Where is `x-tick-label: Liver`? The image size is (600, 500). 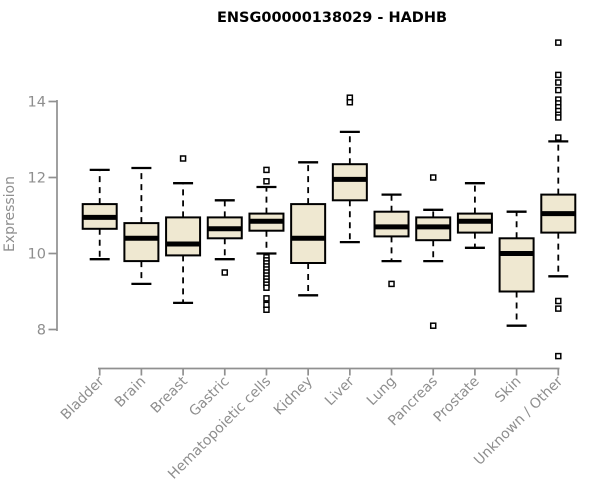
x-tick-label: Liver is located at coordinates (340, 391).